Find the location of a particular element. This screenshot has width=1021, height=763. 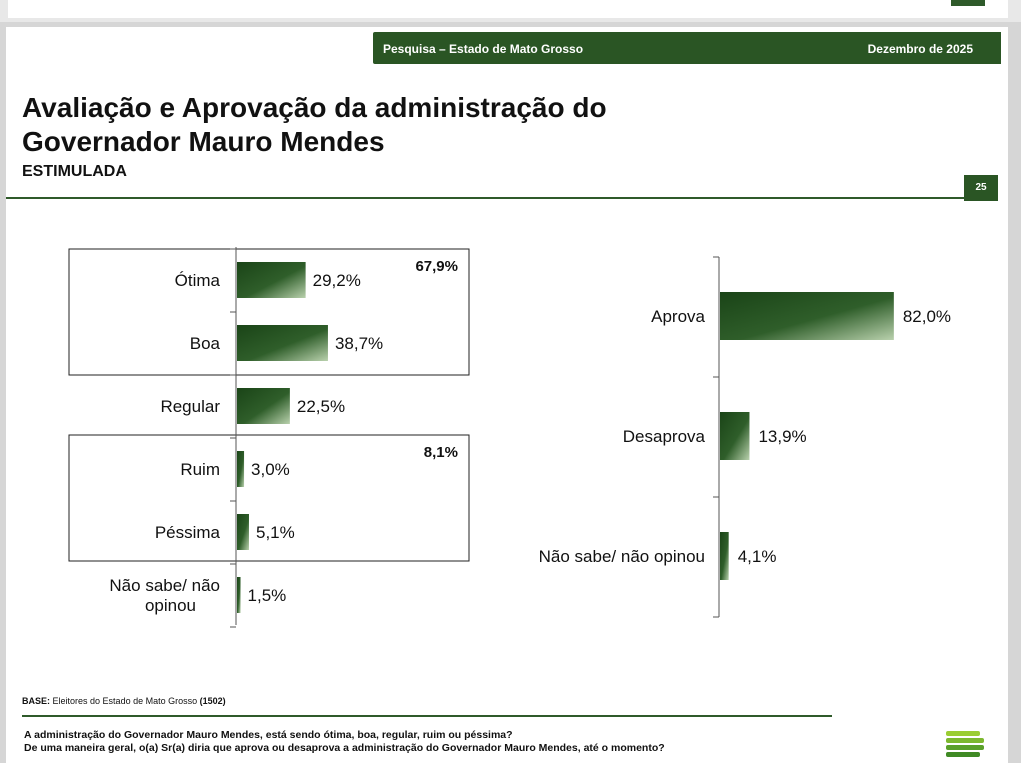

category-label: Ótima is located at coordinates (198, 280).